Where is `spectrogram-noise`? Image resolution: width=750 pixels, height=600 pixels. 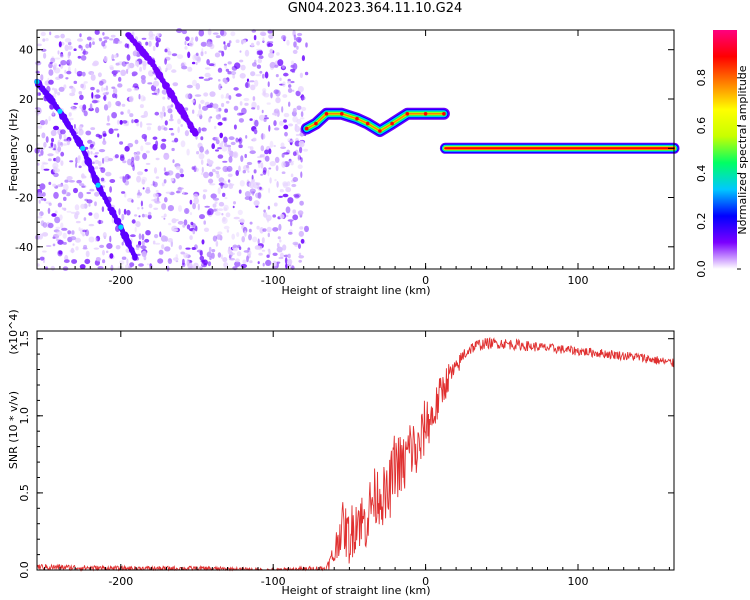
spectrogram-noise is located at coordinates (171, 150).